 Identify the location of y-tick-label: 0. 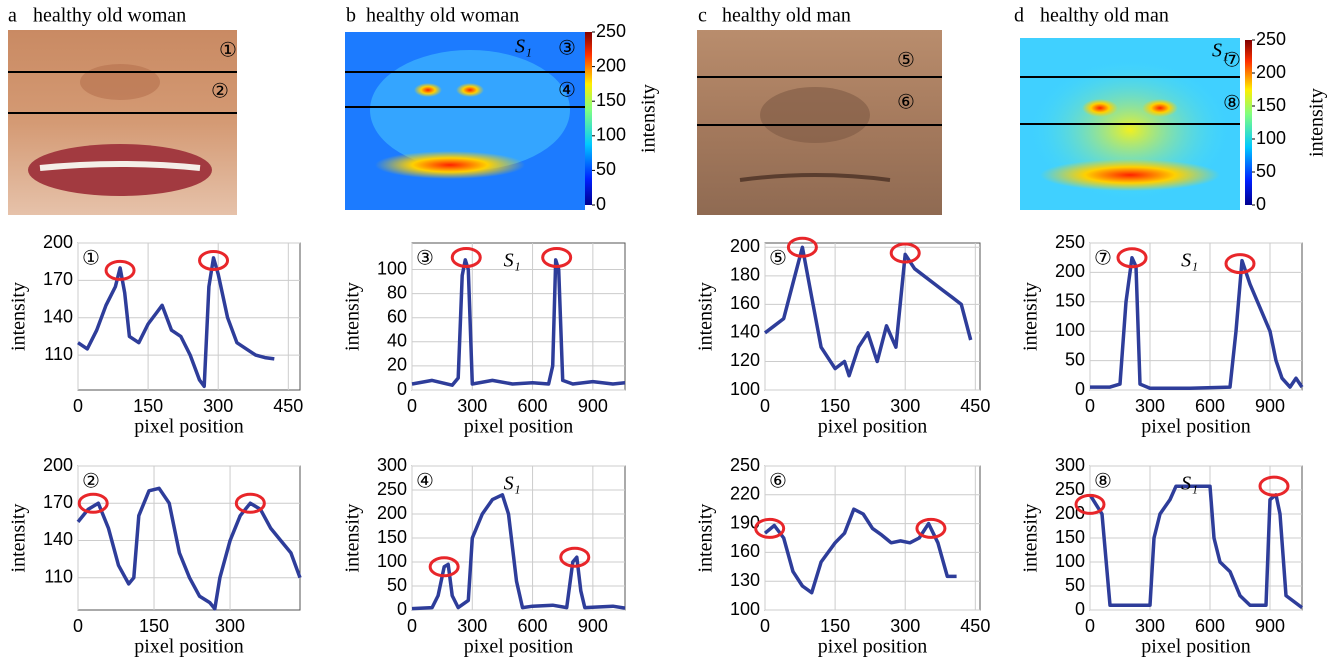
(1080, 609).